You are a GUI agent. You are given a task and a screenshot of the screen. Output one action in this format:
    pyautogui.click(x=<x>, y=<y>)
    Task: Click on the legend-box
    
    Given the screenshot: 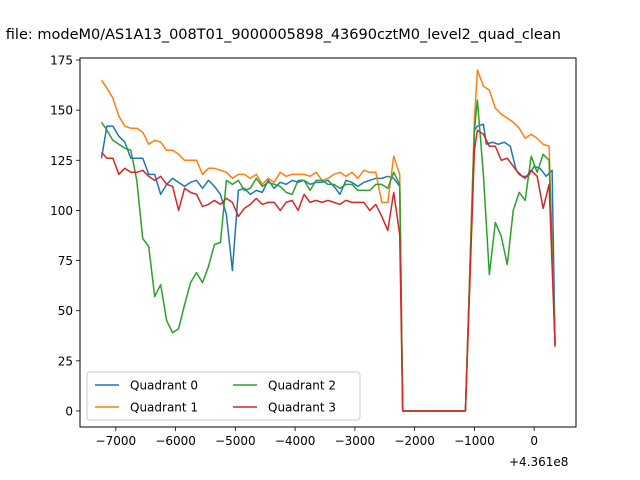 What is the action you would take?
    pyautogui.click(x=223, y=396)
    